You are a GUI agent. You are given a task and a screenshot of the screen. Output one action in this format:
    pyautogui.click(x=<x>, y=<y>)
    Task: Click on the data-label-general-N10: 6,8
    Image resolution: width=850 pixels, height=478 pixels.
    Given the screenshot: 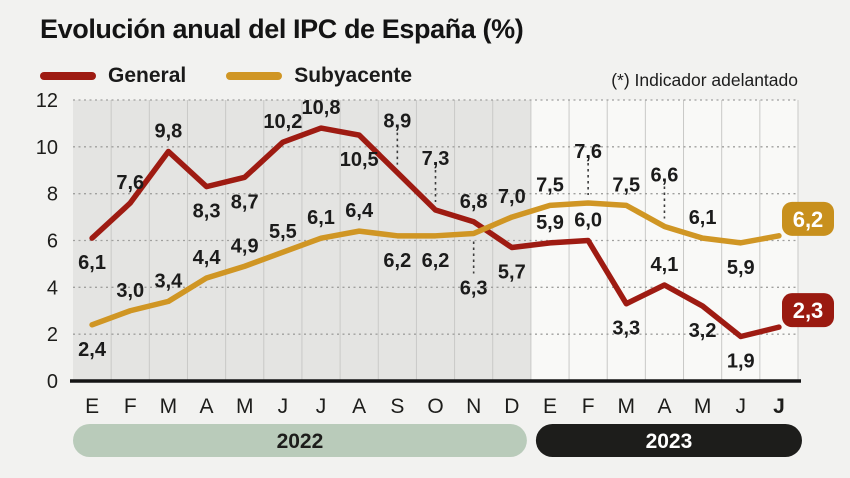 What is the action you would take?
    pyautogui.click(x=474, y=202)
    